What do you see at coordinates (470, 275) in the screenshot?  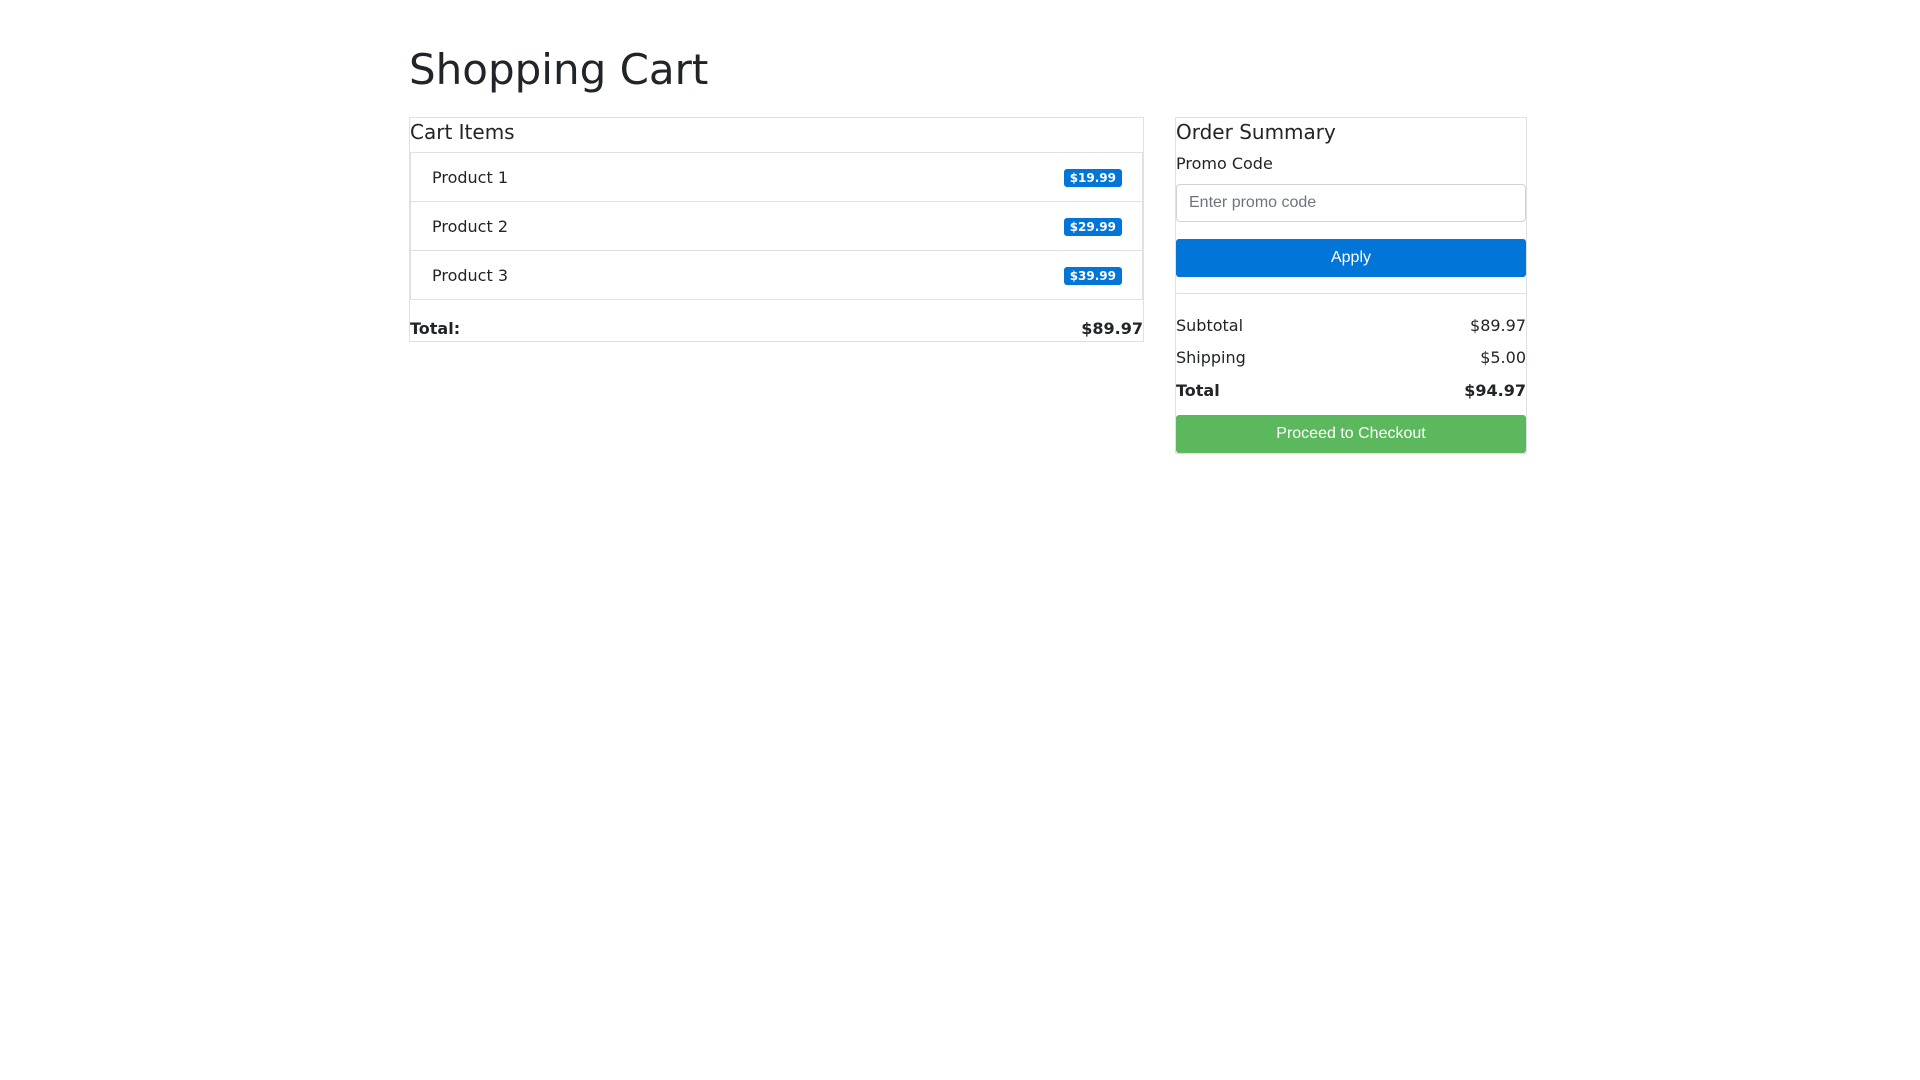 I see `product-name: Product 3` at bounding box center [470, 275].